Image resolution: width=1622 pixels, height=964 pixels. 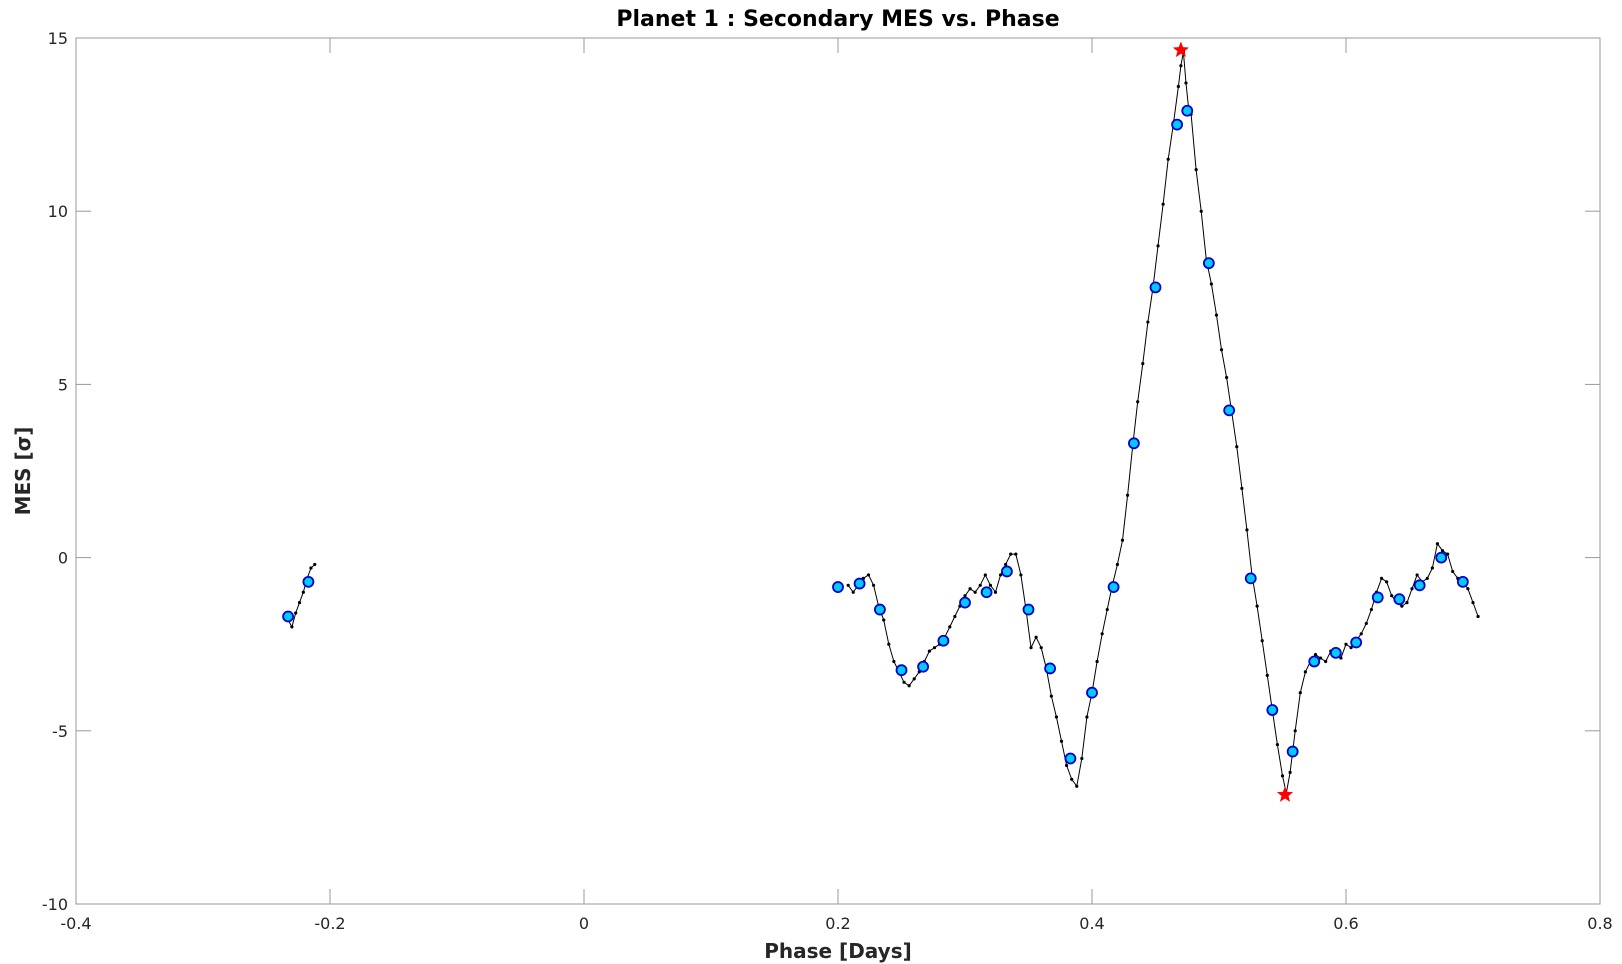 I want to click on y-tick-label: 5, so click(x=63, y=384).